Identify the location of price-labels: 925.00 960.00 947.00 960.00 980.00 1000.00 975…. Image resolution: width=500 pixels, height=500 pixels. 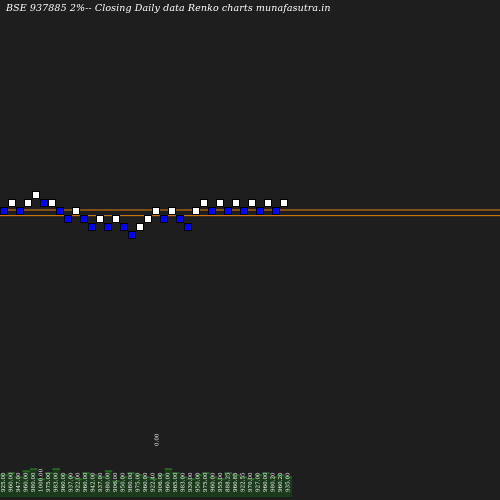
(146, 462).